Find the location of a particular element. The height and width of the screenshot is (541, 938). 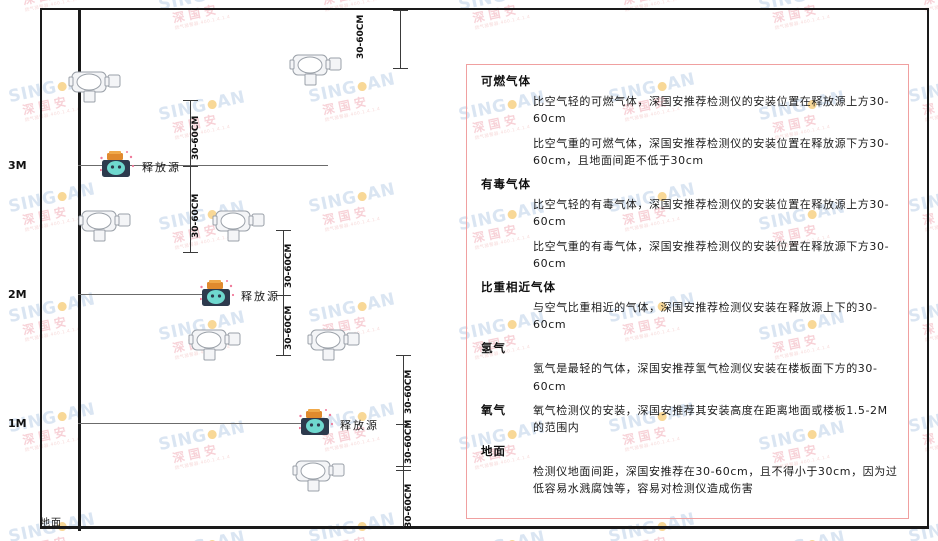

dimension-text-c1: 30-60CM is located at coordinates (289, 265).